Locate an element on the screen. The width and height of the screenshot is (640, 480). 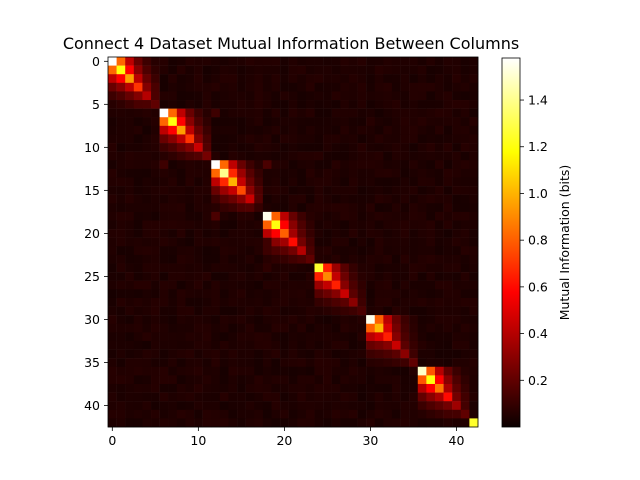
y-tick-label: 15 is located at coordinates (92, 190).